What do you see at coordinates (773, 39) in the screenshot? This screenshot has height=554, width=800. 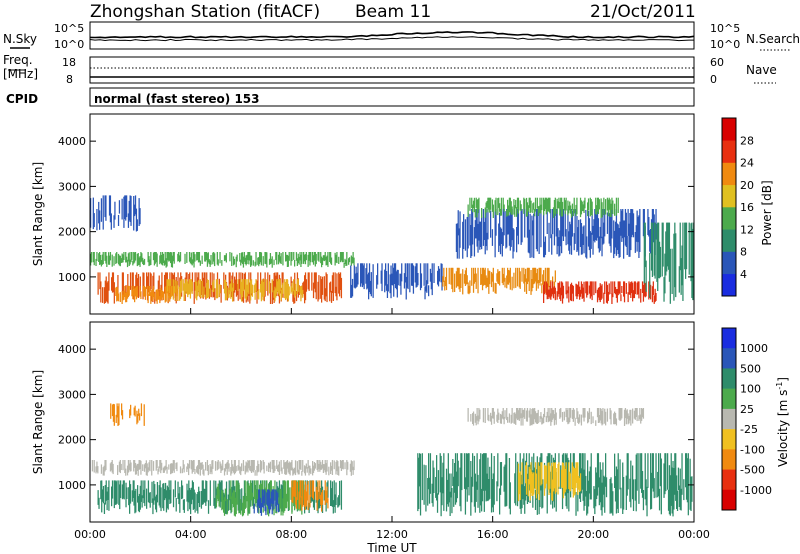 I see `nsearch-label: N.Search` at bounding box center [773, 39].